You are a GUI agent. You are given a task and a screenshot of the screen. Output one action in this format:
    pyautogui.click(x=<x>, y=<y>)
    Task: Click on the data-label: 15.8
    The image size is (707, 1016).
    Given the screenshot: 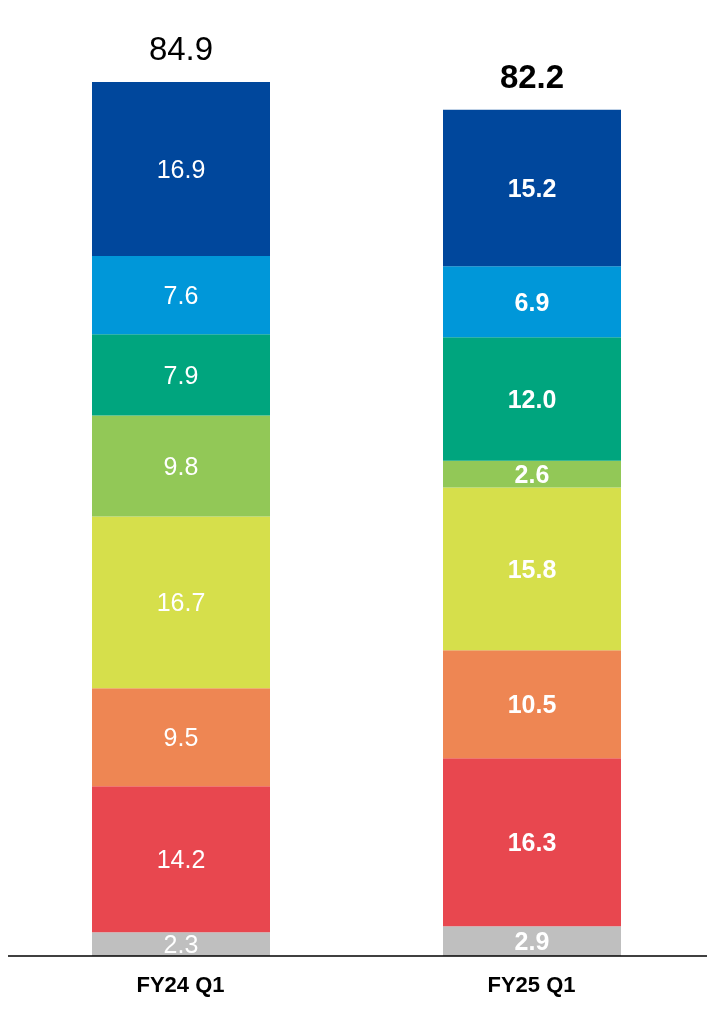 What is the action you would take?
    pyautogui.click(x=532, y=568)
    